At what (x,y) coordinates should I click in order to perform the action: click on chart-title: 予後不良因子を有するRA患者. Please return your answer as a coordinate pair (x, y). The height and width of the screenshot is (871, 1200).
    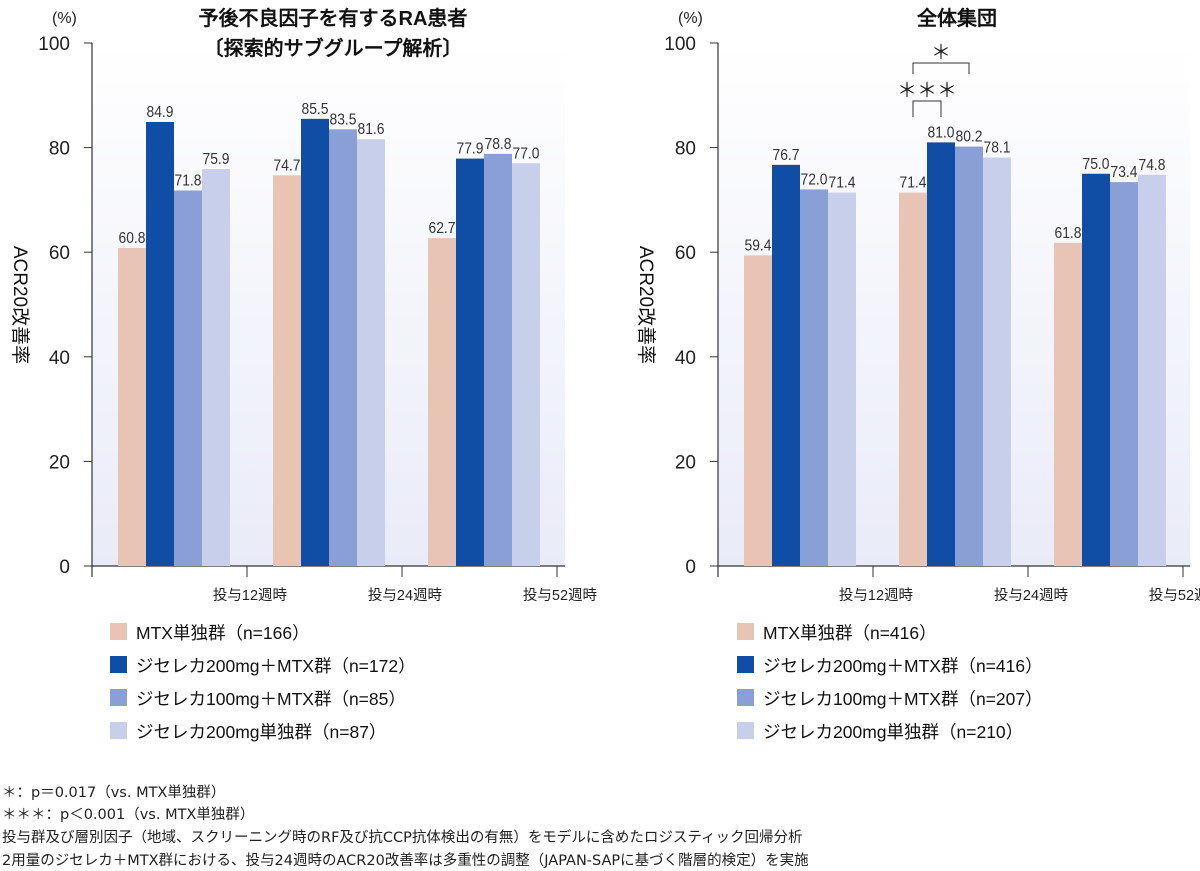
    Looking at the image, I should click on (333, 18).